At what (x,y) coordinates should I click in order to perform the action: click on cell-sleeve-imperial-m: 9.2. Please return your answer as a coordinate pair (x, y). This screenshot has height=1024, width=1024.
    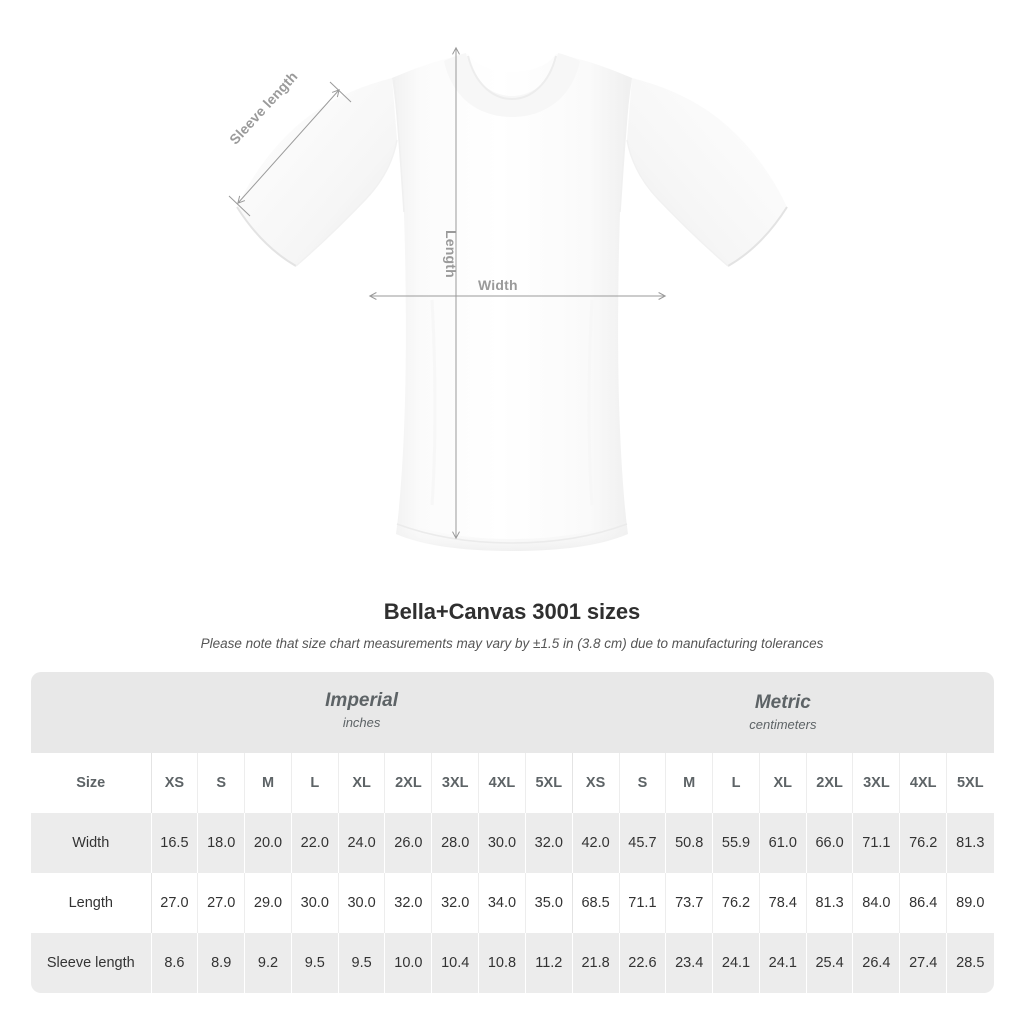
    Looking at the image, I should click on (268, 963).